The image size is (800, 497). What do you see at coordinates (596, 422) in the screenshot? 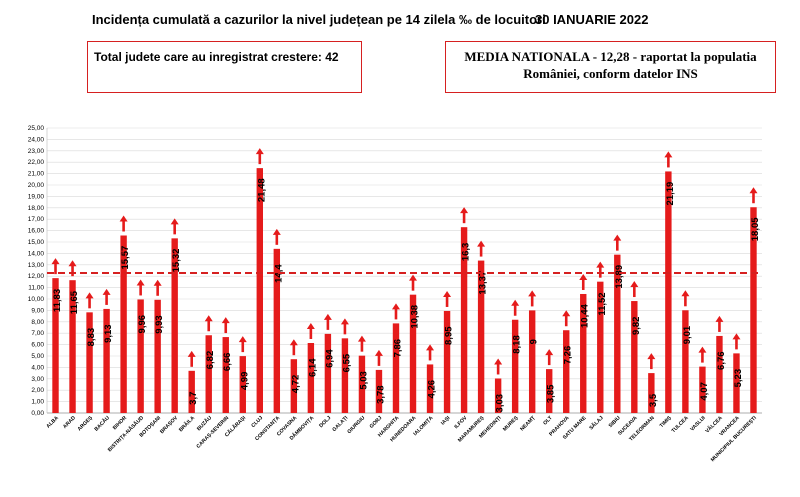
I see `category-label: SĂLAJ` at bounding box center [596, 422].